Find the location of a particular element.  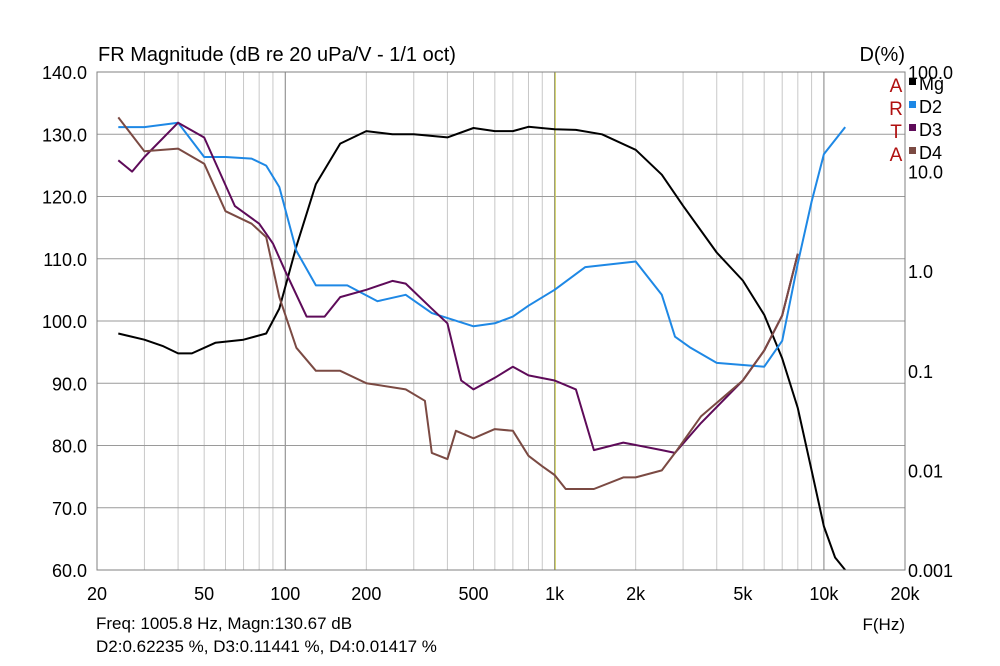

distortion-readout: D2:0.62235 %, D3:0.11441 %, D4:0.01417 % is located at coordinates (266, 646).